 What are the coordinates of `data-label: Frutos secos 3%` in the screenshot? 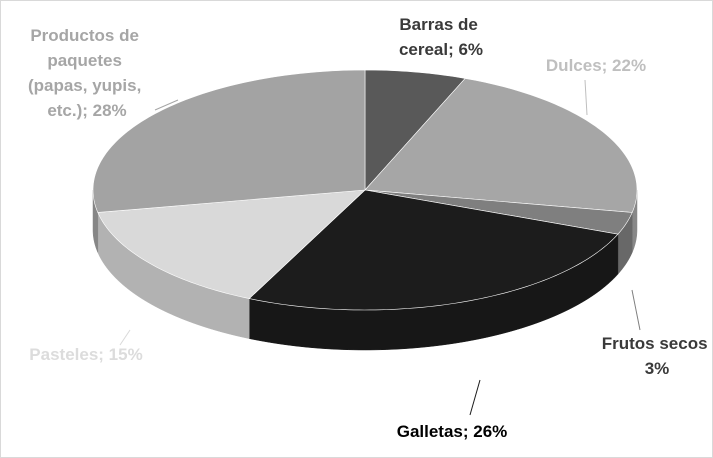 It's located at (657, 356).